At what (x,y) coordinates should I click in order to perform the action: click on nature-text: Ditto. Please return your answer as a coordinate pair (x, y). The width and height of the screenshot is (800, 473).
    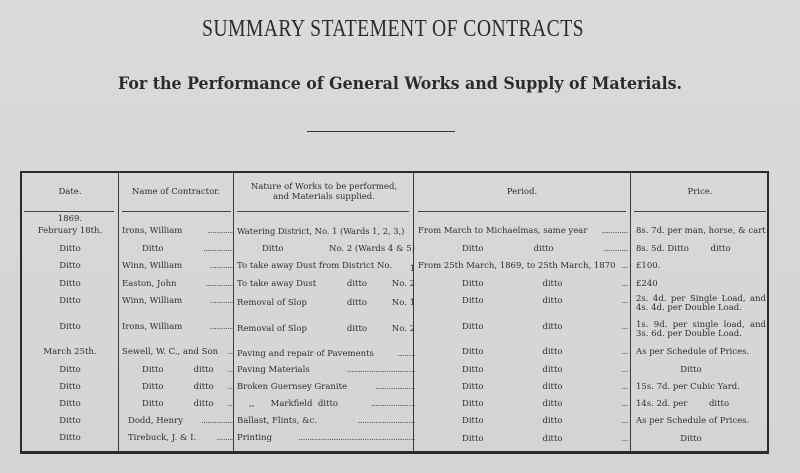
    Looking at the image, I should click on (273, 249).